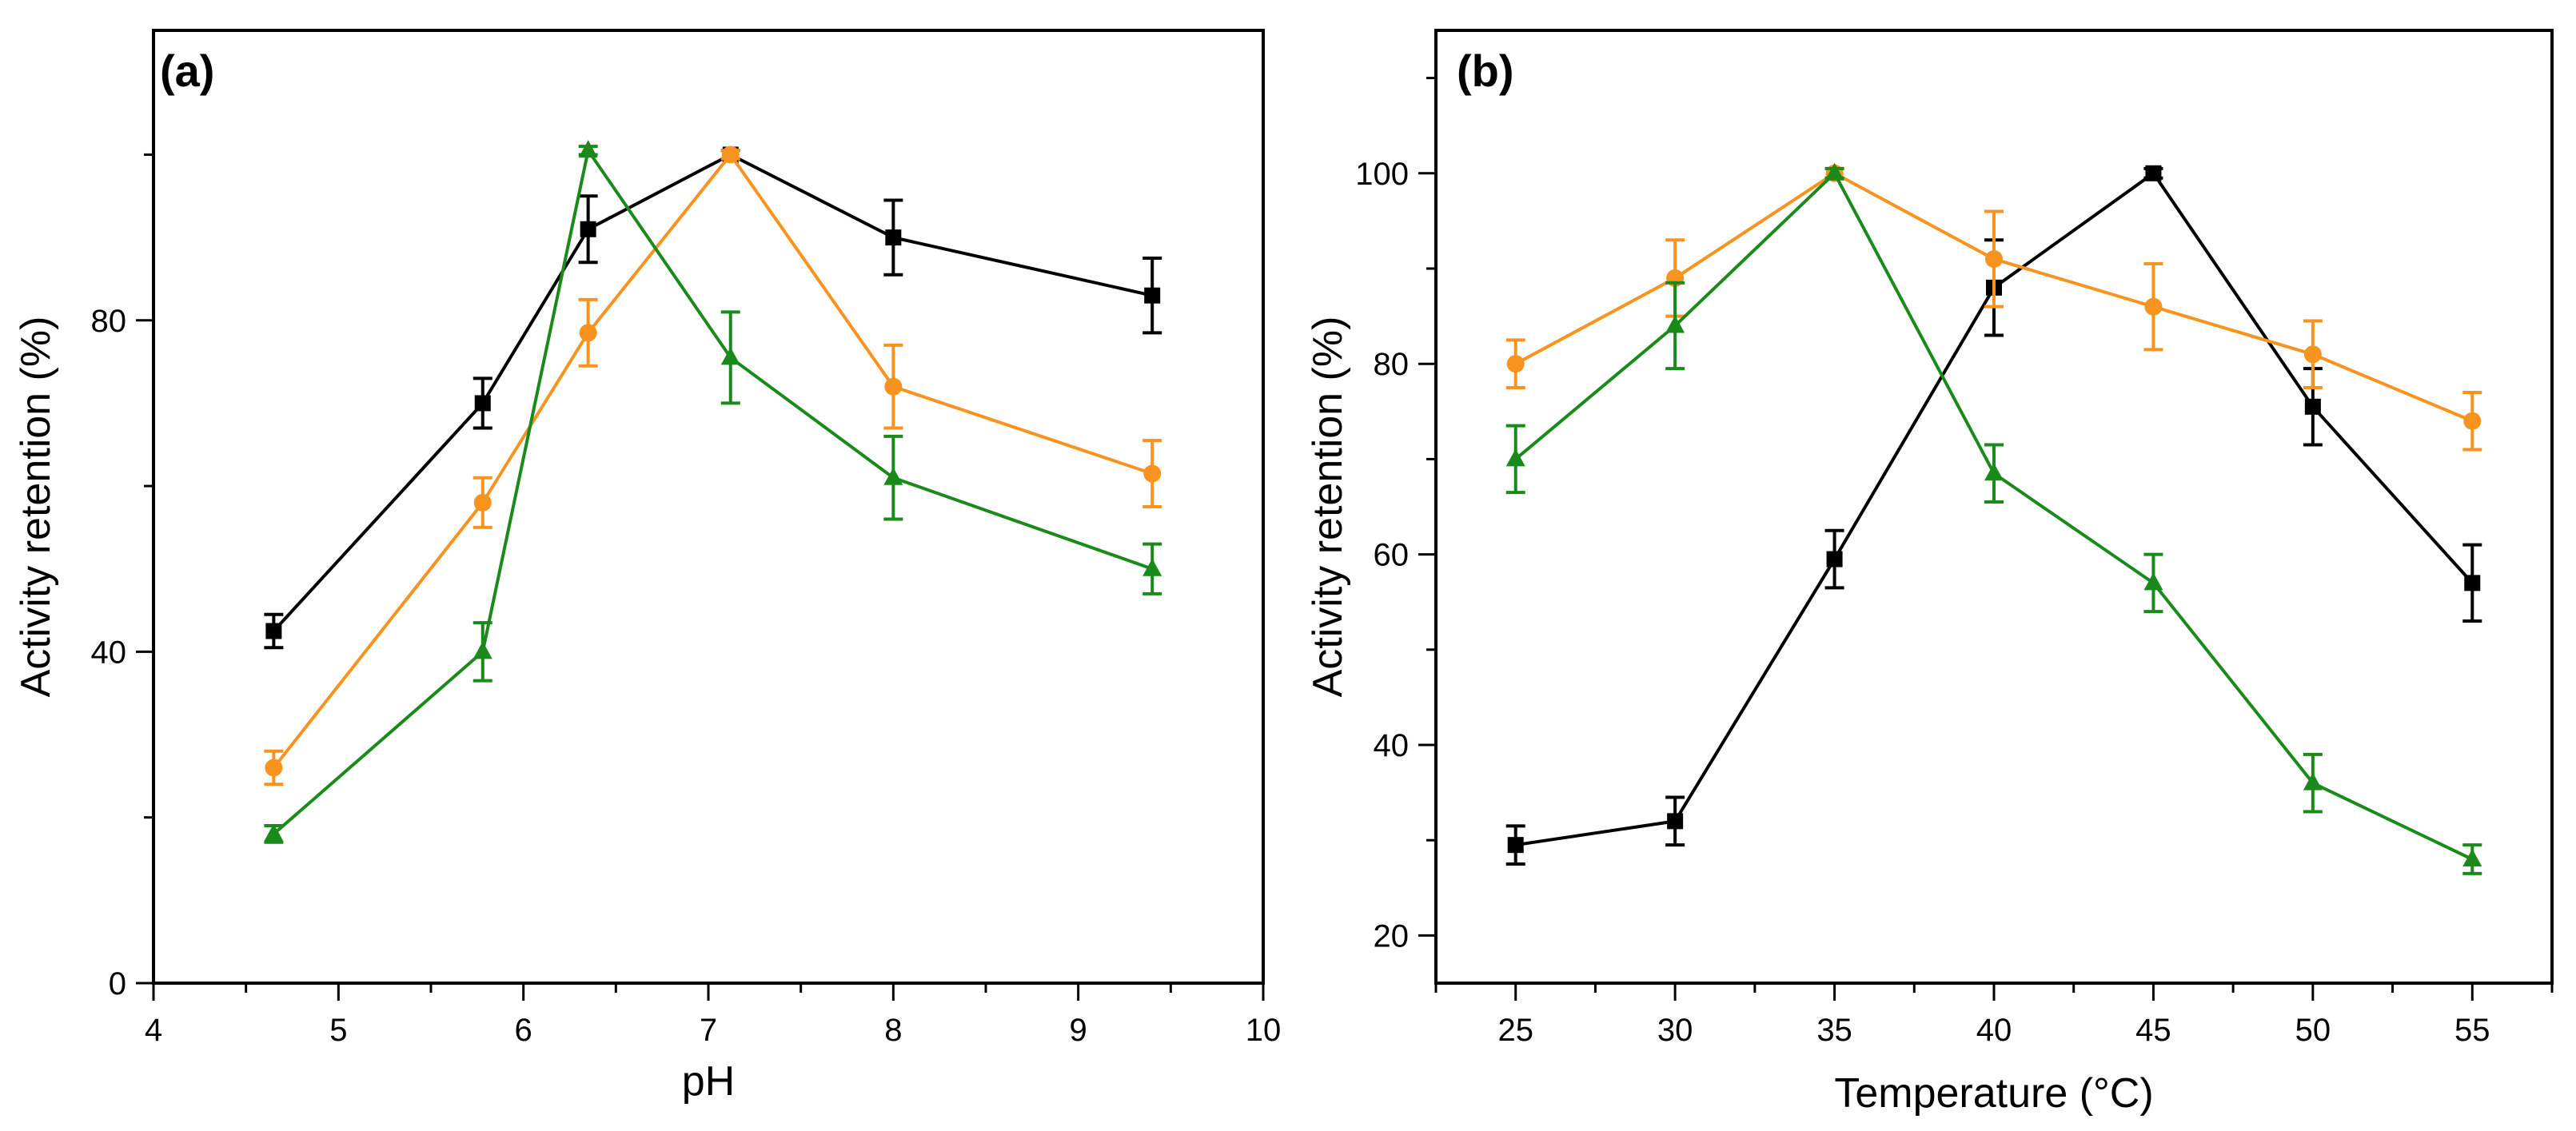 Image resolution: width=2576 pixels, height=1131 pixels. Describe the element at coordinates (1993, 1093) in the screenshot. I see `panel-b-x-axis-title: Temperature (°C)` at that location.